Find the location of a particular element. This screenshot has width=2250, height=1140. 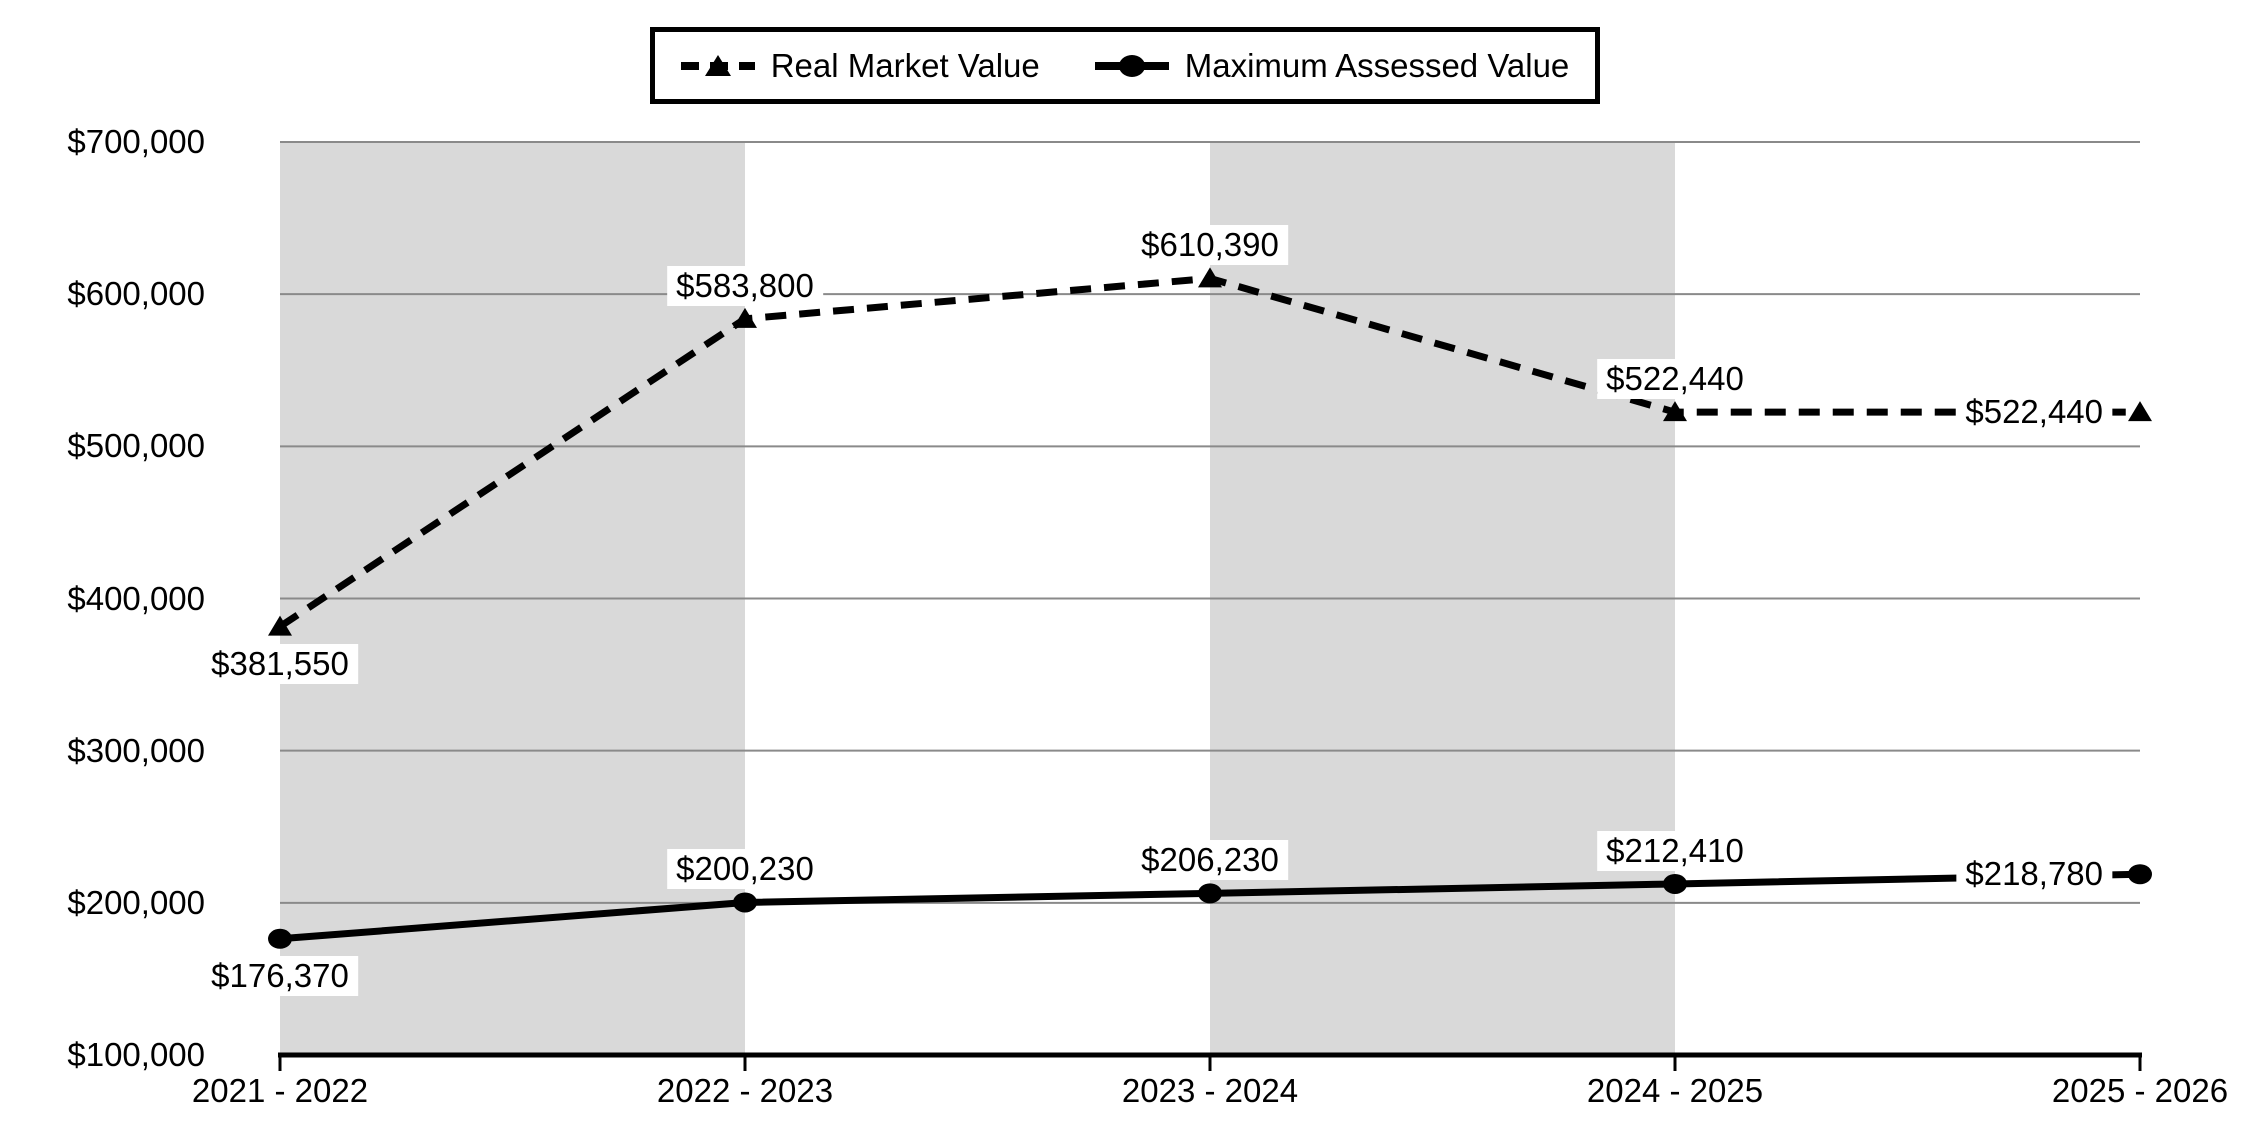

y-axis-tick-label: $300,000 is located at coordinates (136, 750).